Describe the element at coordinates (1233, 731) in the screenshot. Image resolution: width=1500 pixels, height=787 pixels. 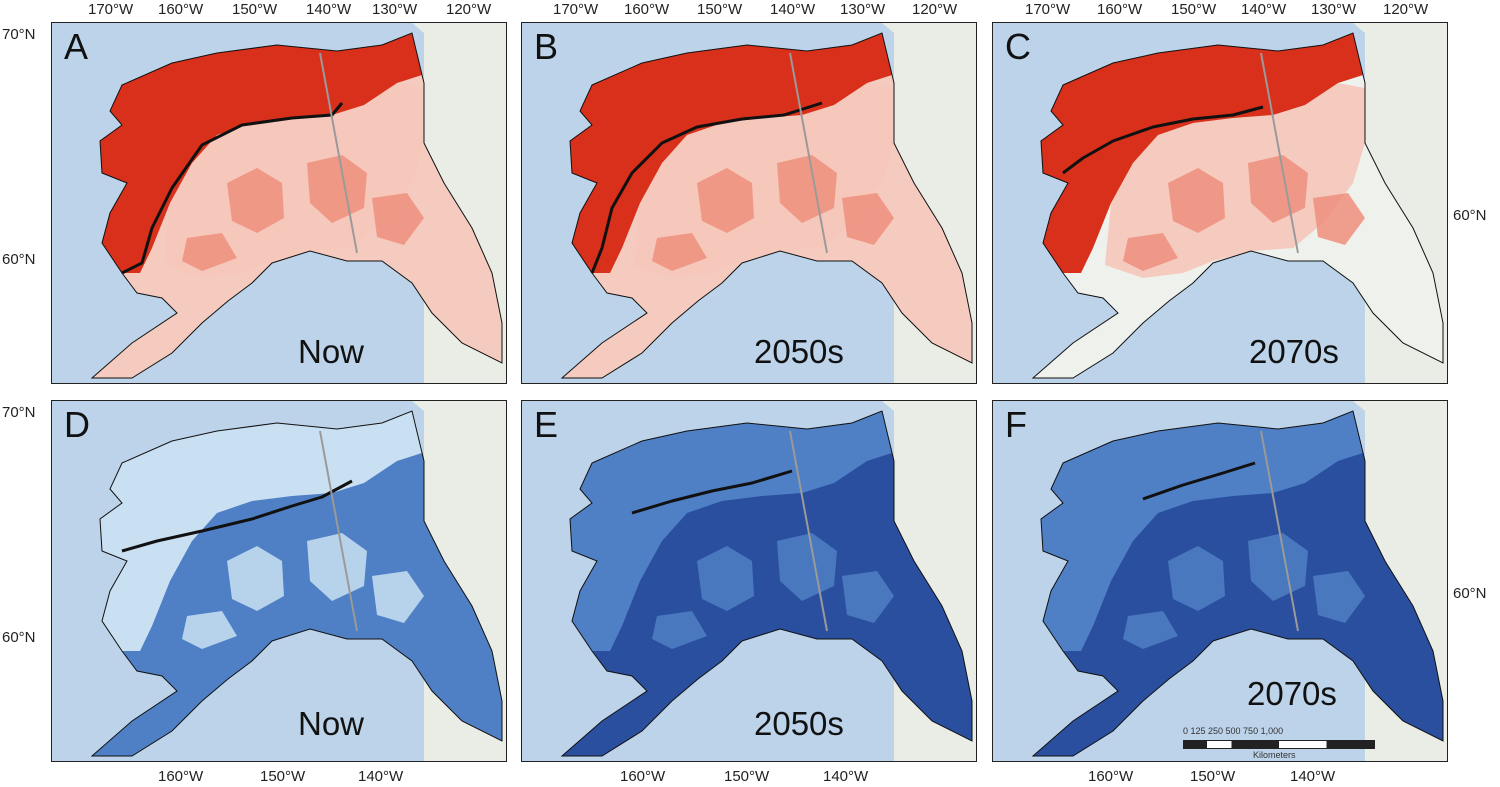
I see `scale-bar-ticks: 0 125 250 500 750 1,000` at that location.